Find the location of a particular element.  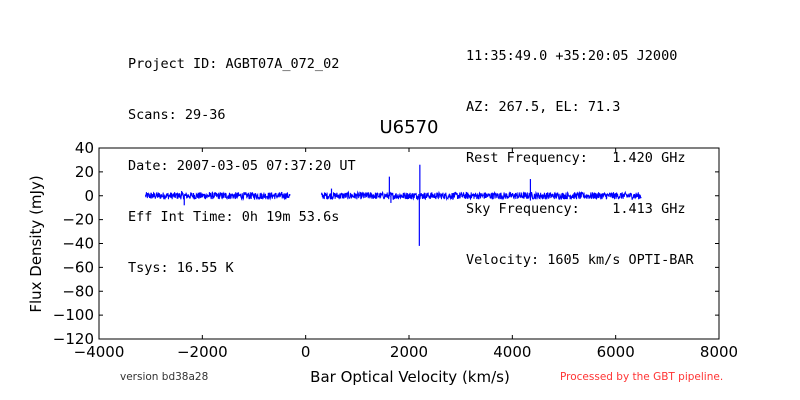

y-tick-label: 0 is located at coordinates (89, 196).